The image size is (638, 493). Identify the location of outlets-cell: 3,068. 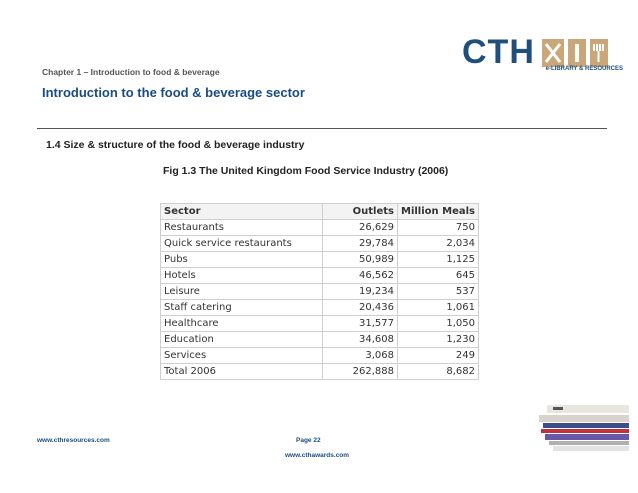
(360, 355).